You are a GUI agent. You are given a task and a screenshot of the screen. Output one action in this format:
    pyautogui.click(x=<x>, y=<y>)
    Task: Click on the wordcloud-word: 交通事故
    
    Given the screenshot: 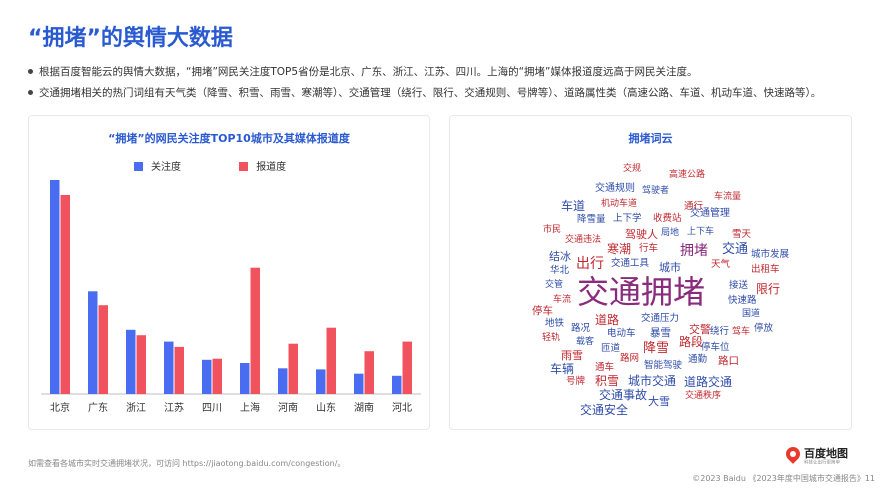 What is the action you would take?
    pyautogui.click(x=623, y=395)
    